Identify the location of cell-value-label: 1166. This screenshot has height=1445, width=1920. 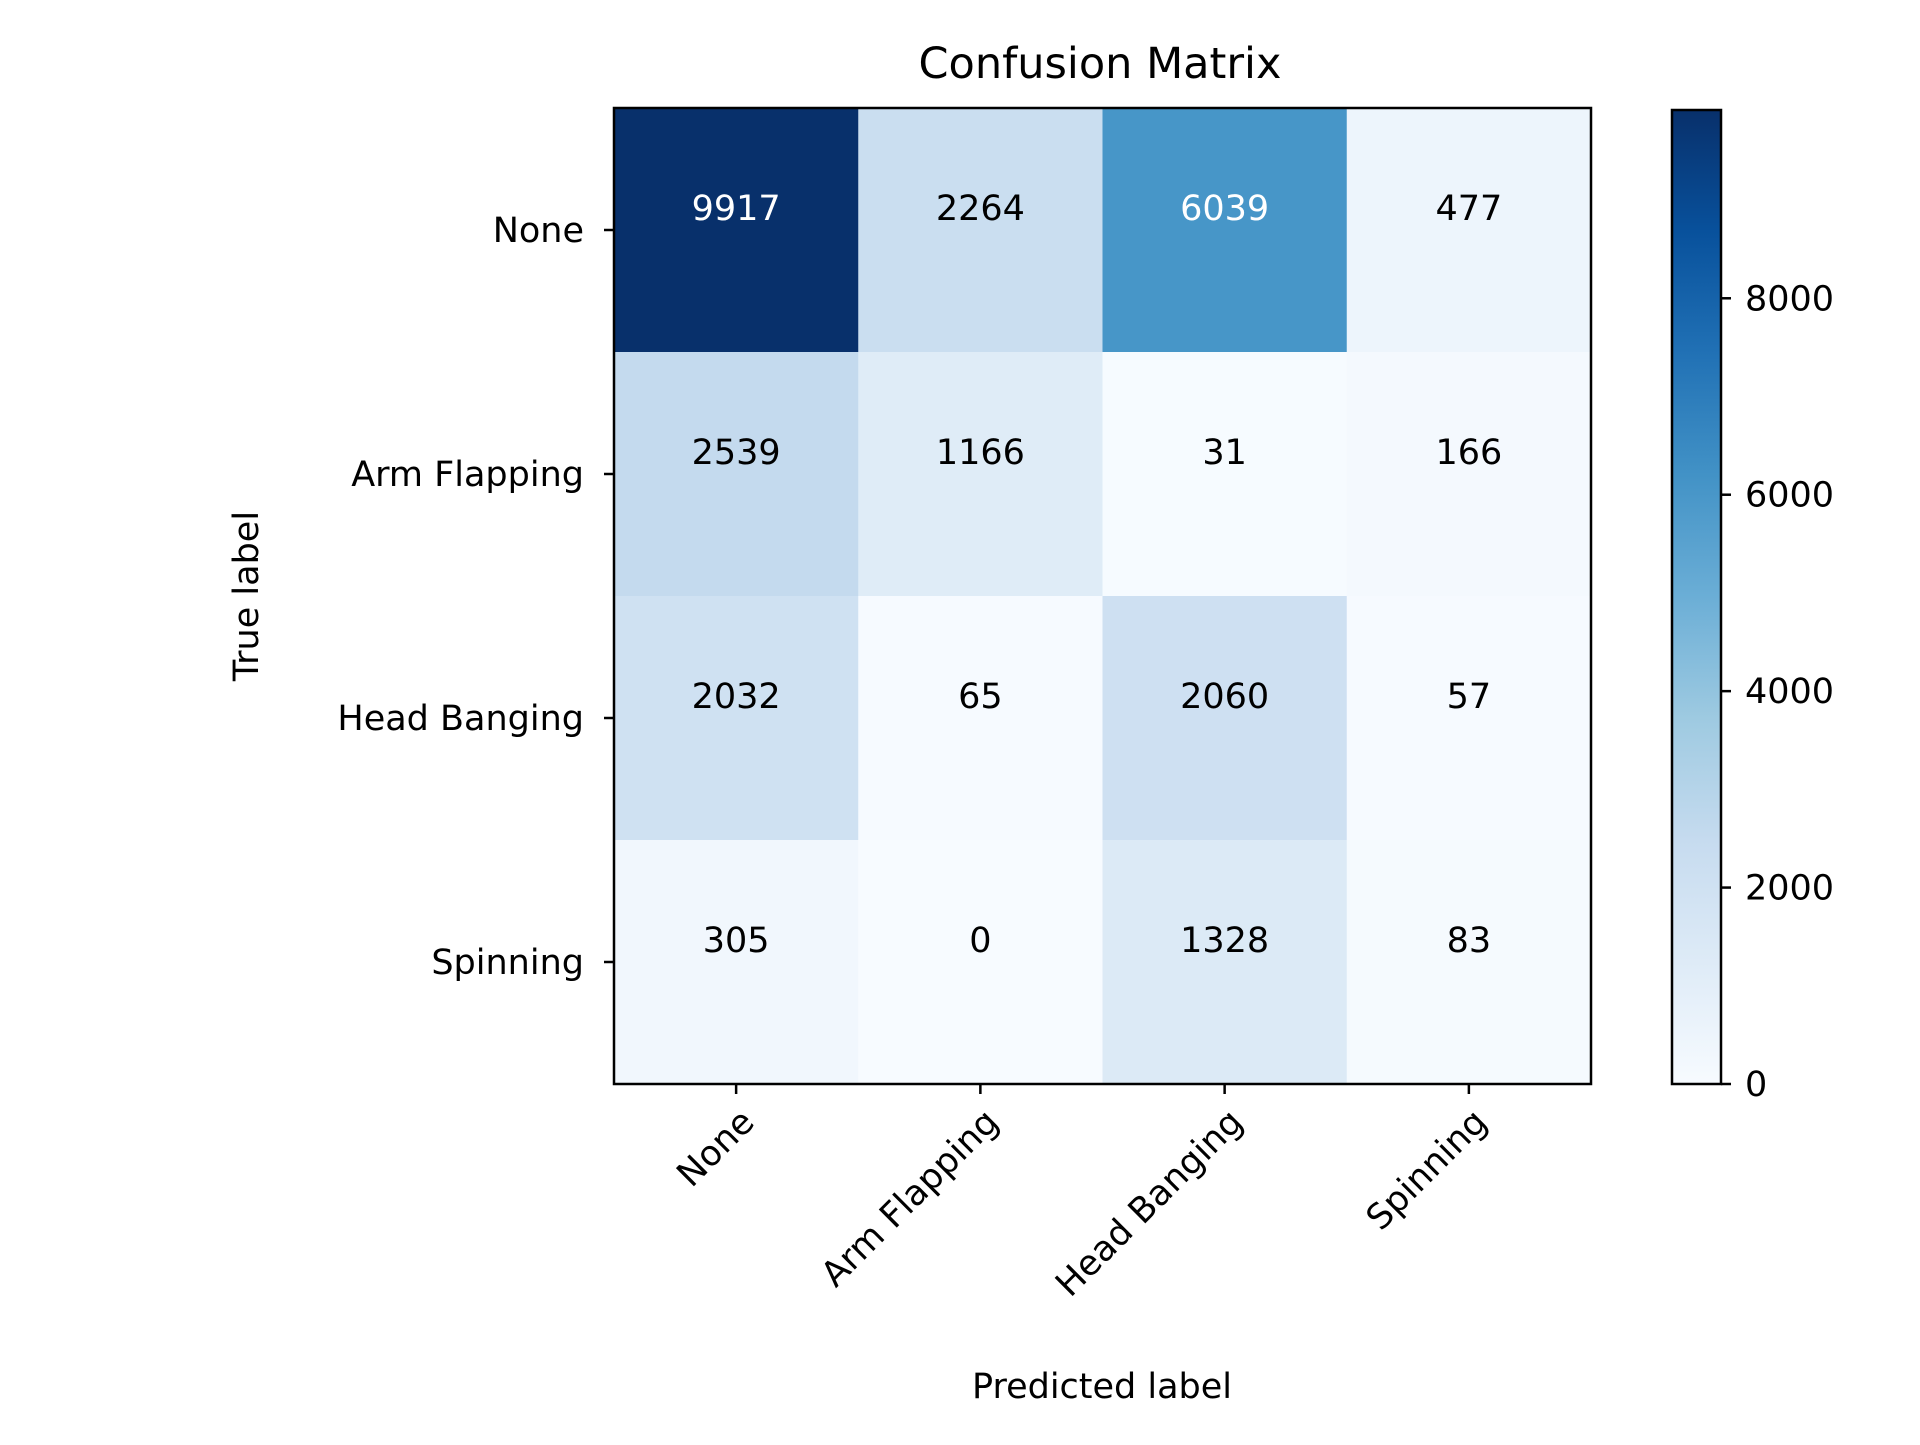
(980, 453).